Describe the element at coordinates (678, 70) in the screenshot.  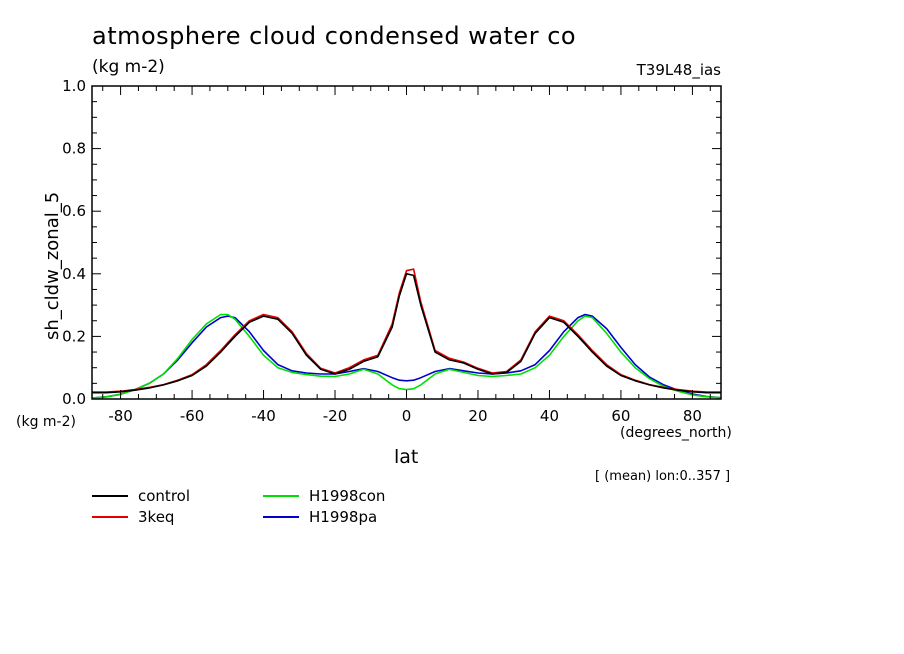
I see `model-label: T39L48_ias` at that location.